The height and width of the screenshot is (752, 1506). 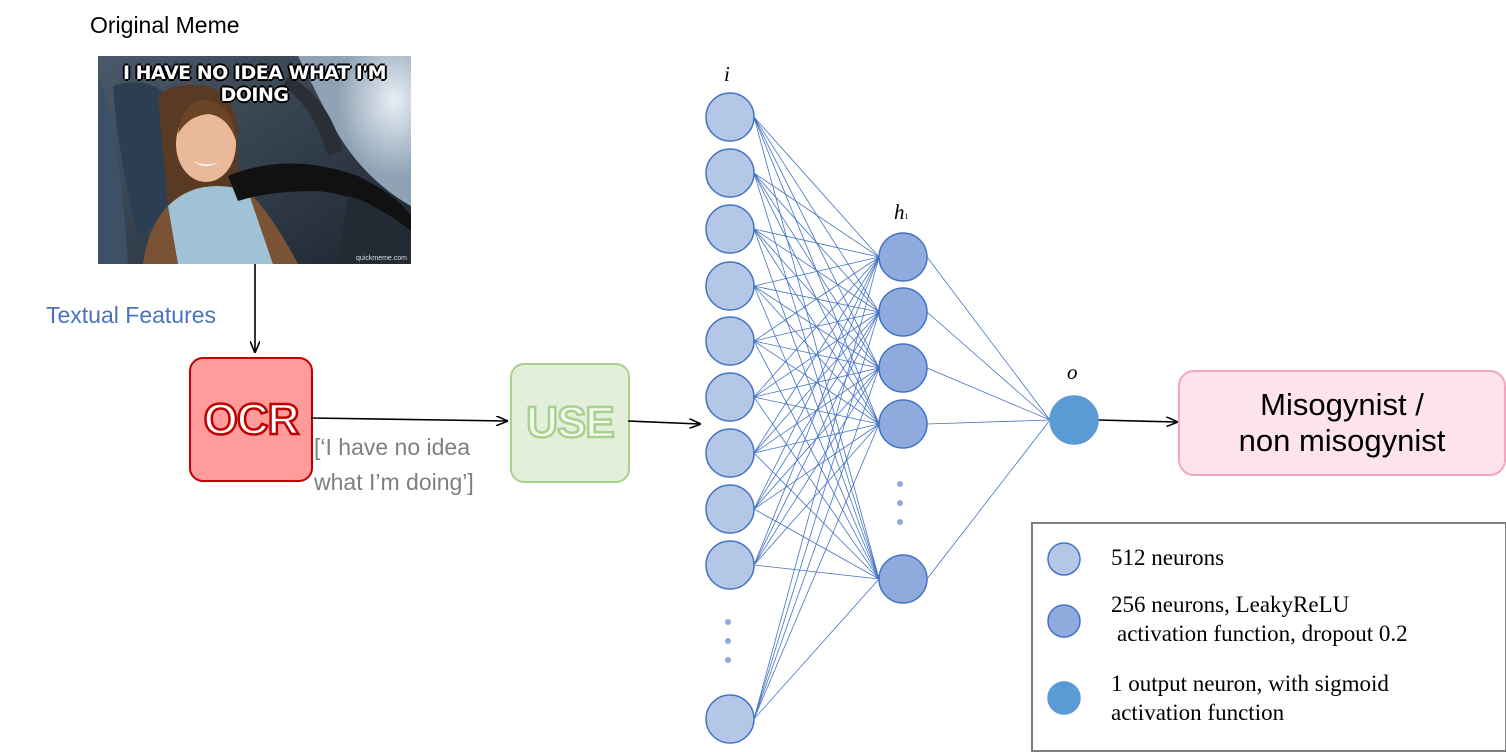 What do you see at coordinates (408, 419) in the screenshot?
I see `ocr-to-use-arrow` at bounding box center [408, 419].